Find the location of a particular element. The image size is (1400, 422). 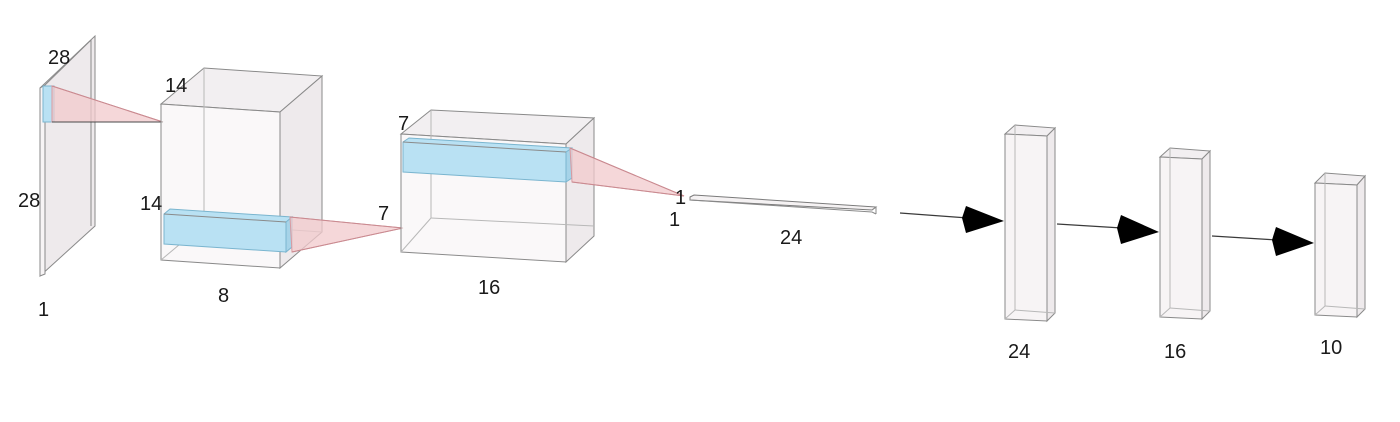

dense-layer-10: 10 is located at coordinates (1340, 265).